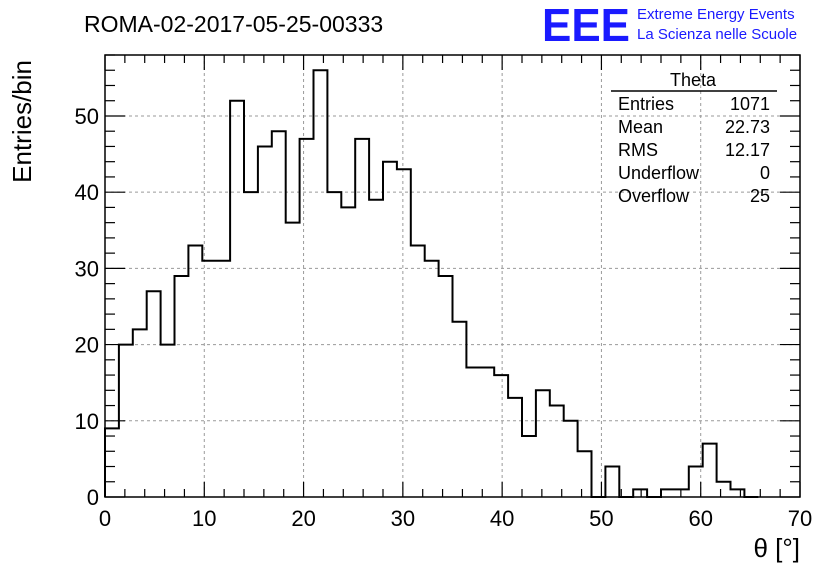 The width and height of the screenshot is (836, 572). What do you see at coordinates (87, 345) in the screenshot?
I see `y-tick-label: 20` at bounding box center [87, 345].